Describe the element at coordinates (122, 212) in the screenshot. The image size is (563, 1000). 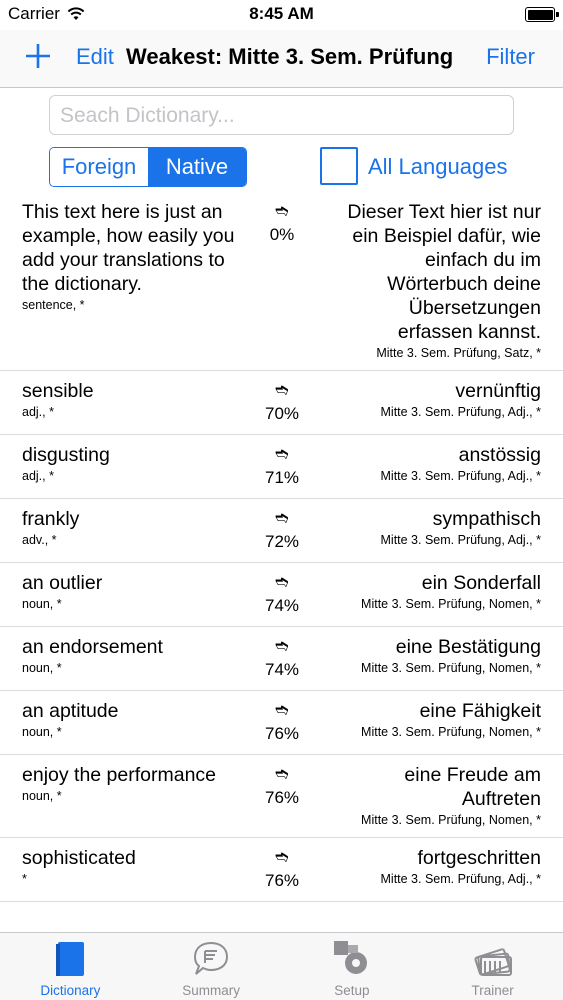
I see `foreign-text: This text here is just an` at that location.